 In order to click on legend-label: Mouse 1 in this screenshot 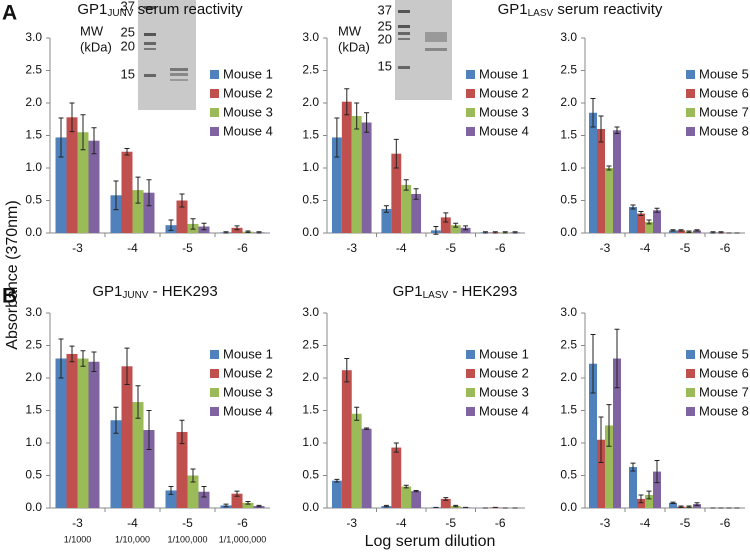, I will do `click(248, 353)`.